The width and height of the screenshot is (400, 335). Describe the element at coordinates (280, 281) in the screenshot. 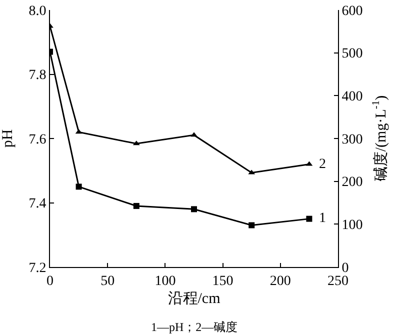

I see `x-tick-label: 200` at that location.